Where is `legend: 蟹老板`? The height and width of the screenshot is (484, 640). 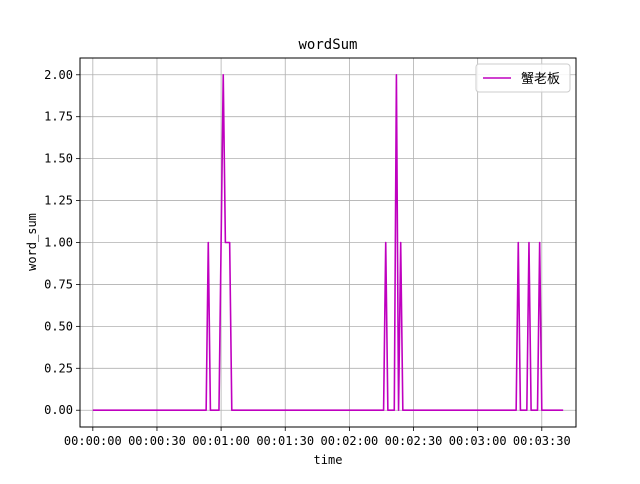 legend: 蟹老板 is located at coordinates (523, 78).